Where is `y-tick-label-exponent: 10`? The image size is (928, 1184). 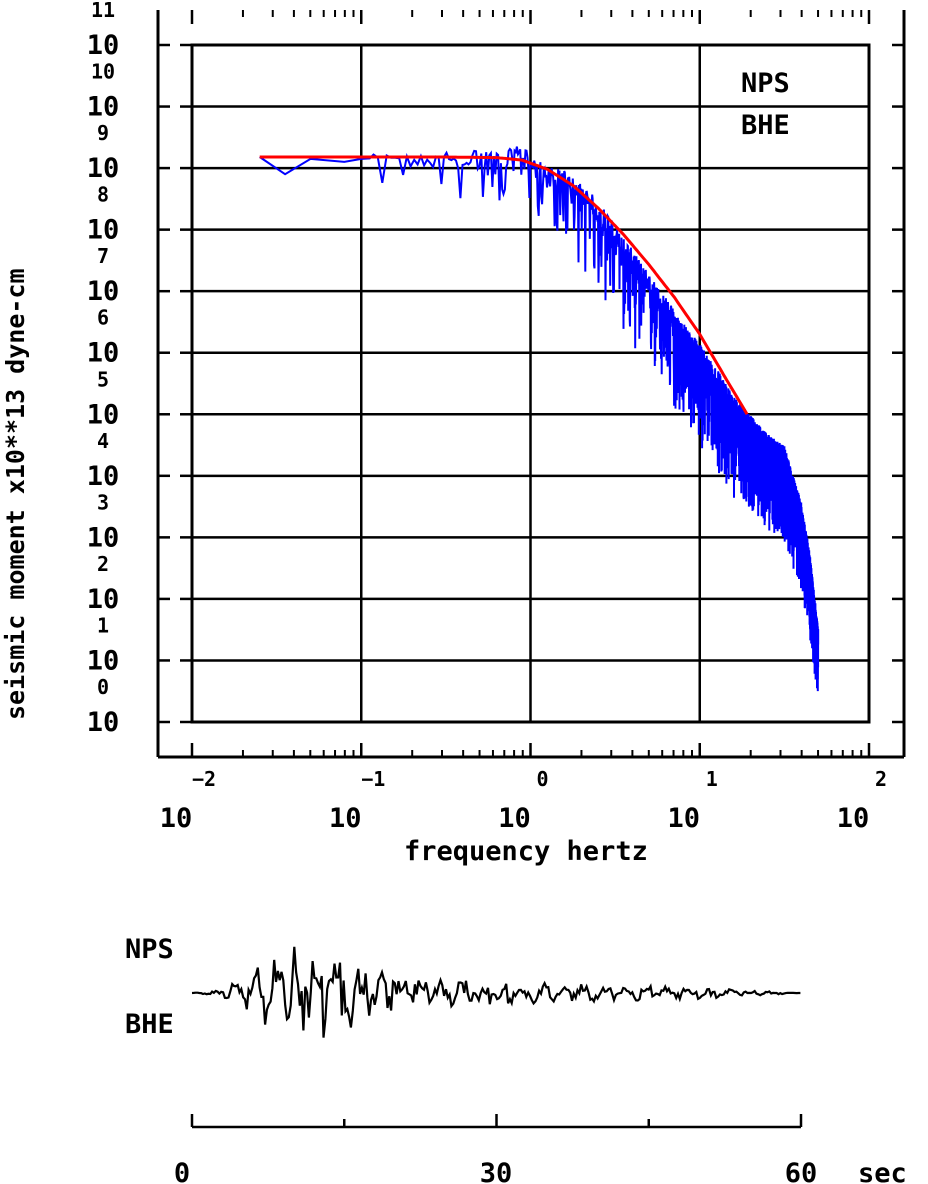
y-tick-label-exponent: 10 is located at coordinates (103, 72).